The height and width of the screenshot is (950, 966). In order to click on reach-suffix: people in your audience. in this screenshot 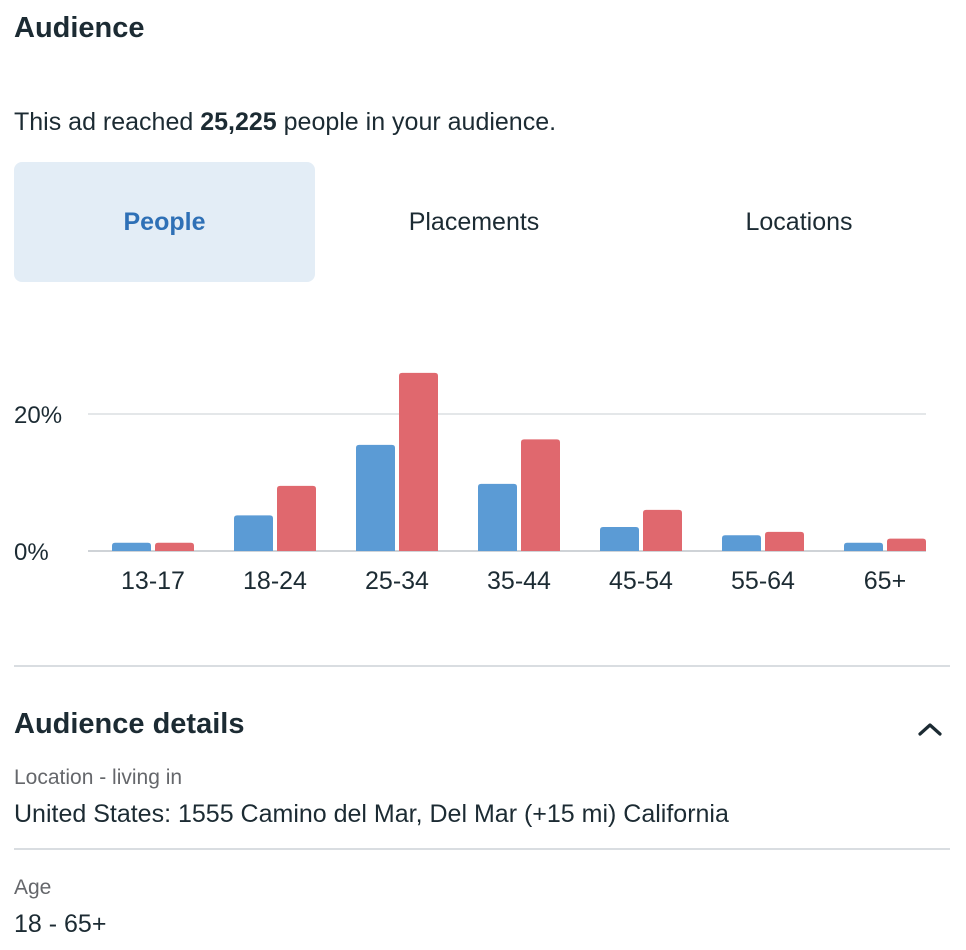, I will do `click(416, 122)`.